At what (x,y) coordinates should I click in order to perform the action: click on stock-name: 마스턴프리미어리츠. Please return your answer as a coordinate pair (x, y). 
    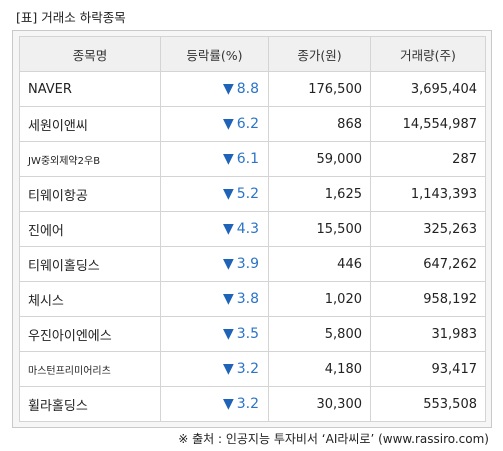
    Looking at the image, I should click on (90, 369).